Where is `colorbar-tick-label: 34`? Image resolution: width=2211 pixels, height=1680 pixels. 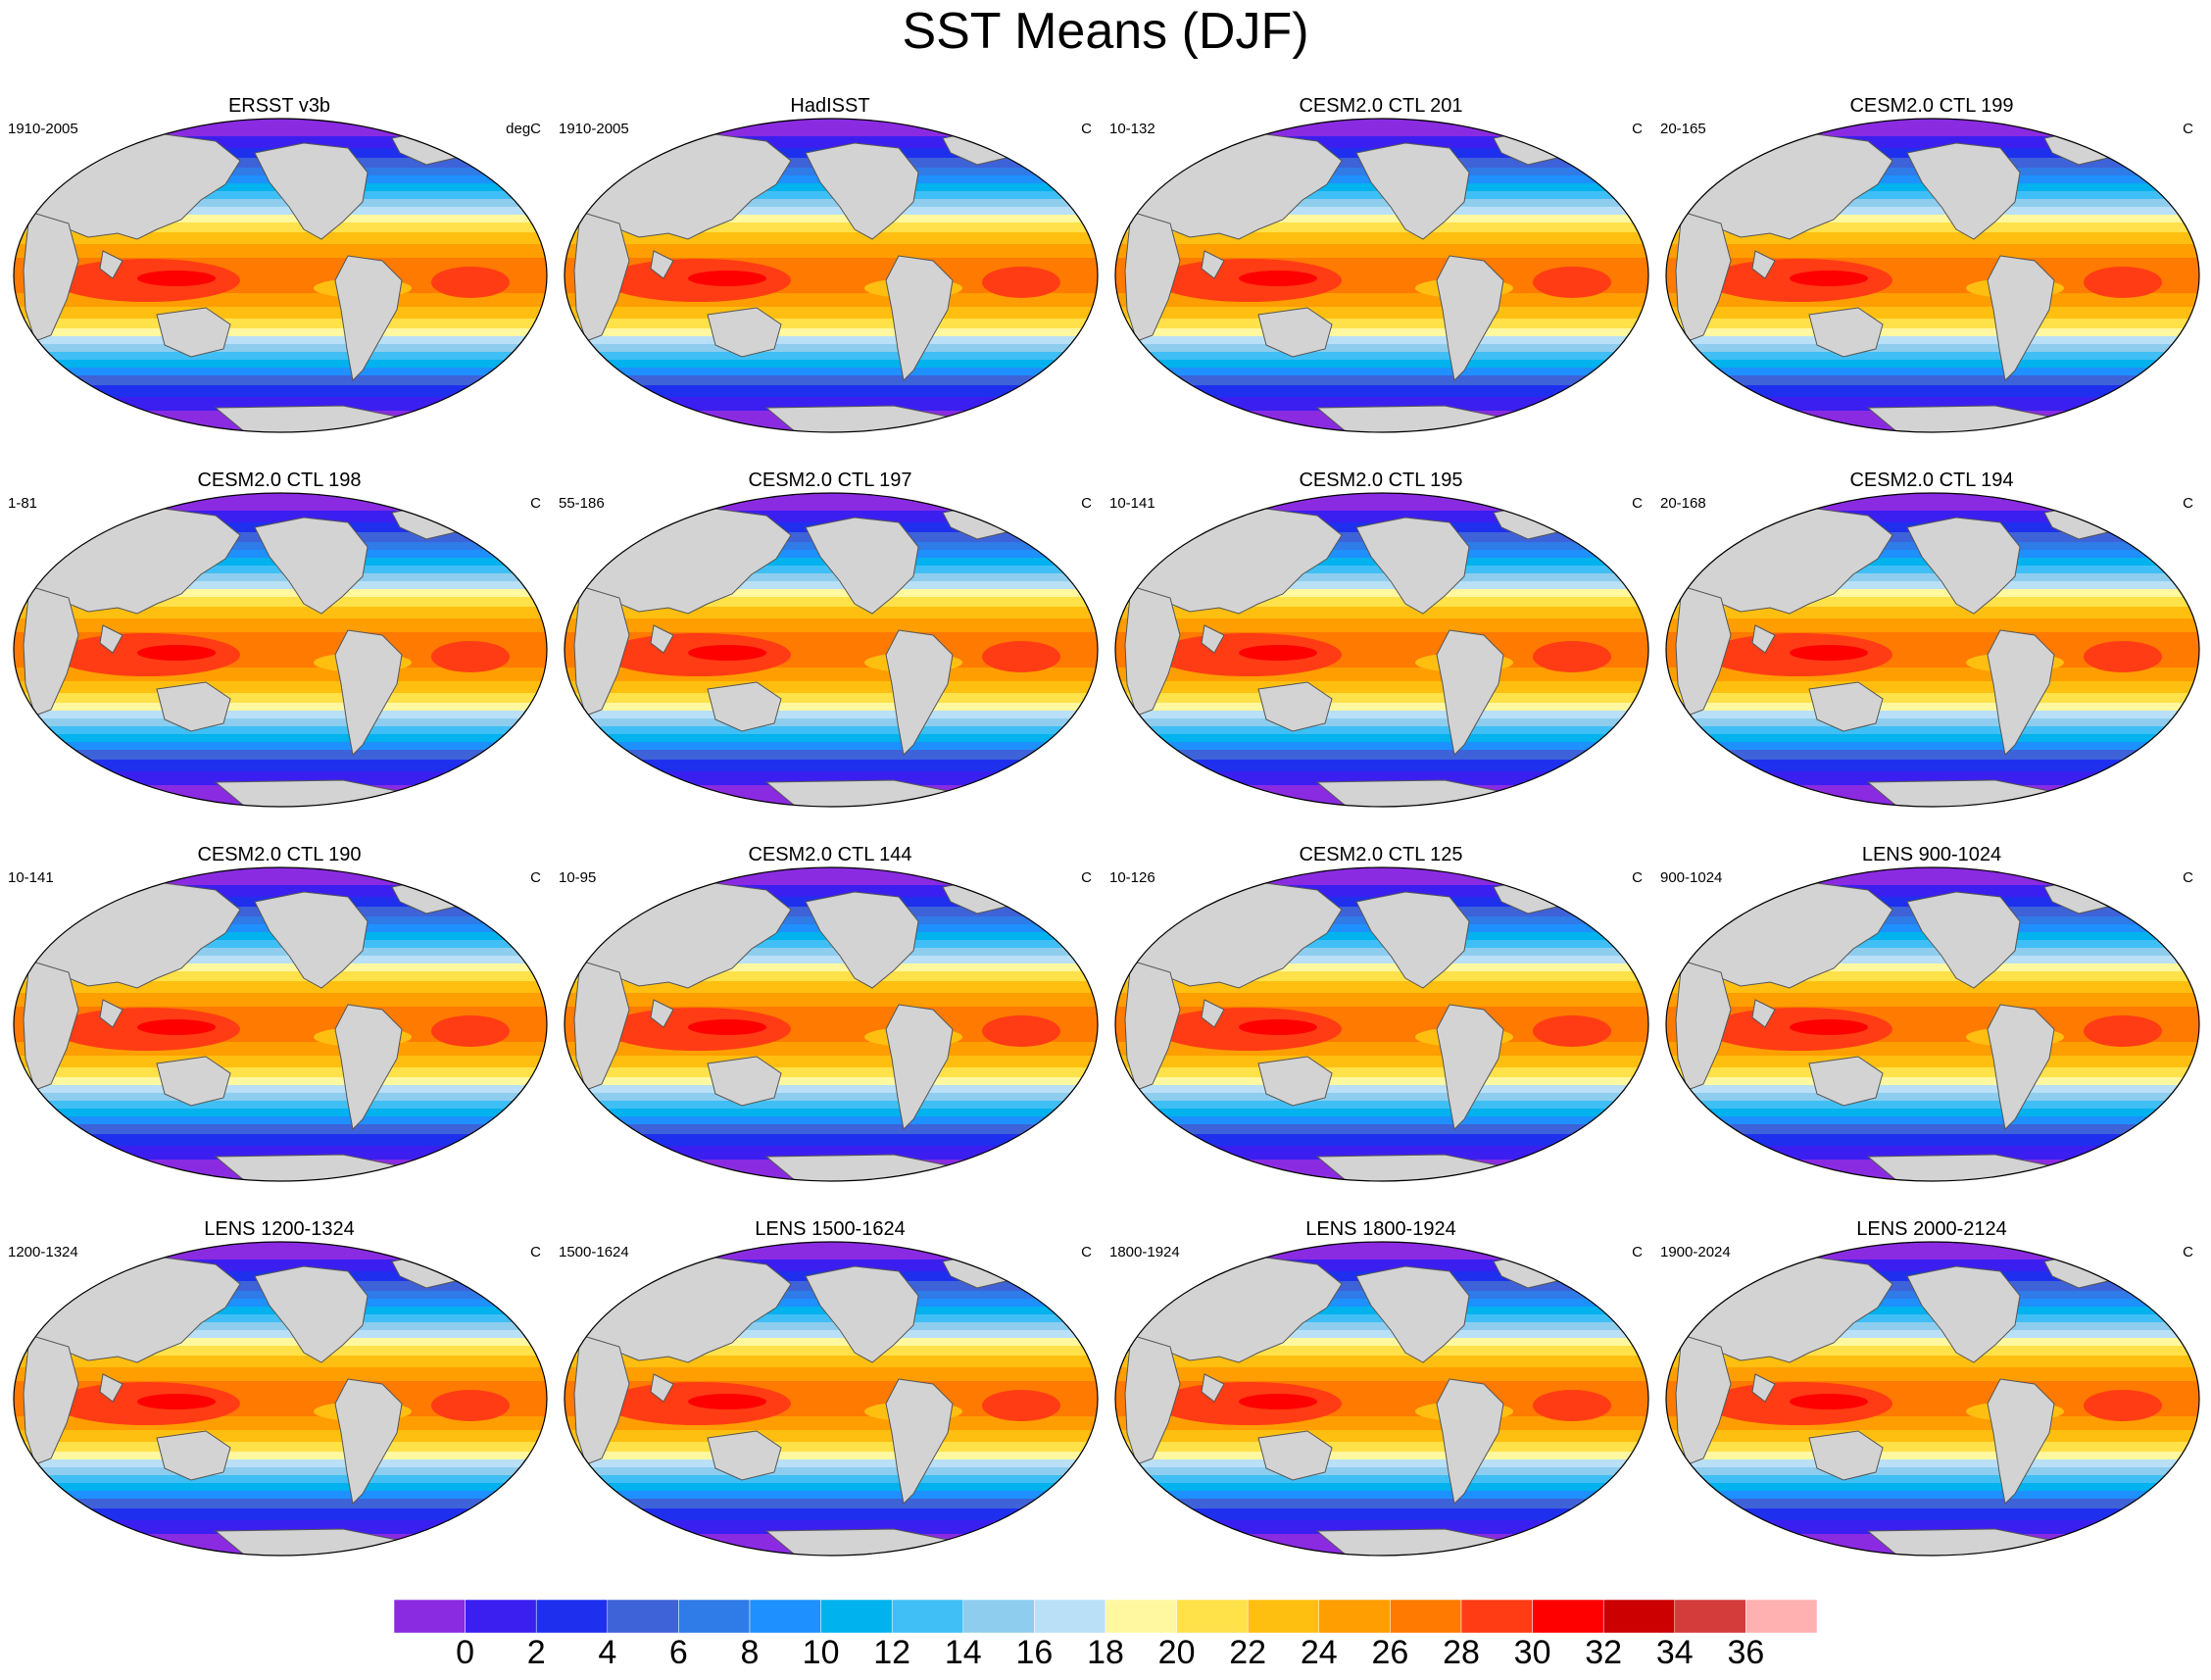
colorbar-tick-label: 34 is located at coordinates (1674, 1652).